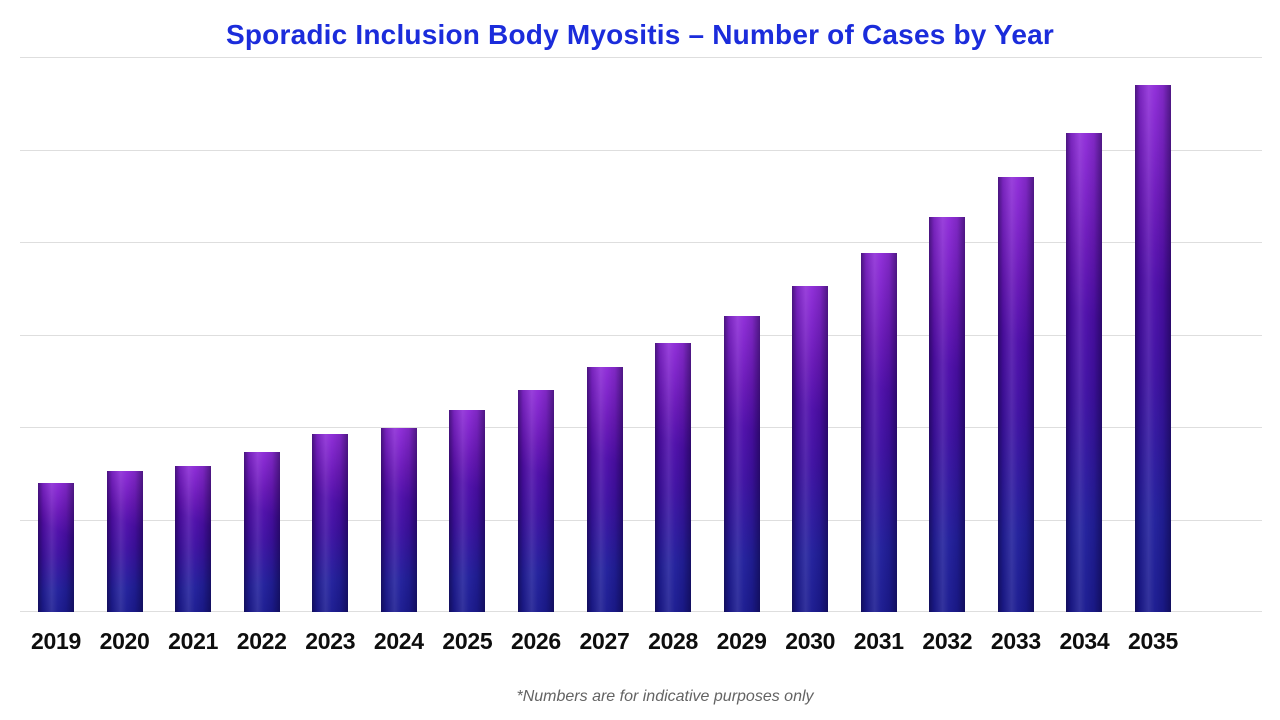 The width and height of the screenshot is (1280, 720). Describe the element at coordinates (124, 641) in the screenshot. I see `x-tick-label-2020: 2020` at that location.